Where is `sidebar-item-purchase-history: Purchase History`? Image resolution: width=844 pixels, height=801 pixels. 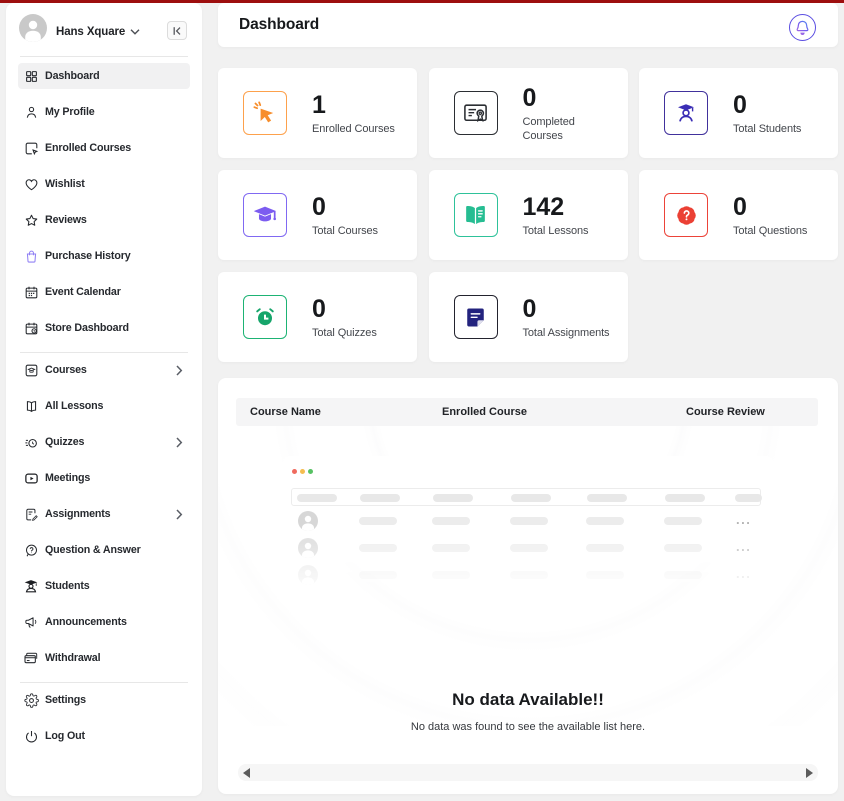 sidebar-item-purchase-history: Purchase History is located at coordinates (104, 256).